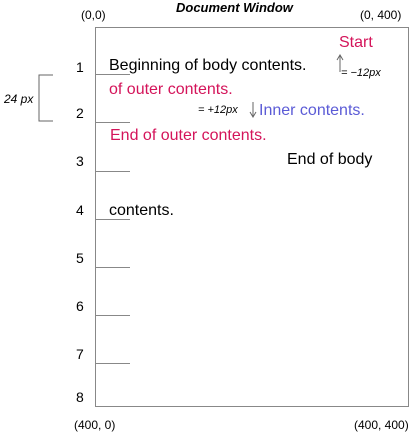 This screenshot has height=437, width=417. Describe the element at coordinates (80, 354) in the screenshot. I see `line-number-7: 7` at that location.